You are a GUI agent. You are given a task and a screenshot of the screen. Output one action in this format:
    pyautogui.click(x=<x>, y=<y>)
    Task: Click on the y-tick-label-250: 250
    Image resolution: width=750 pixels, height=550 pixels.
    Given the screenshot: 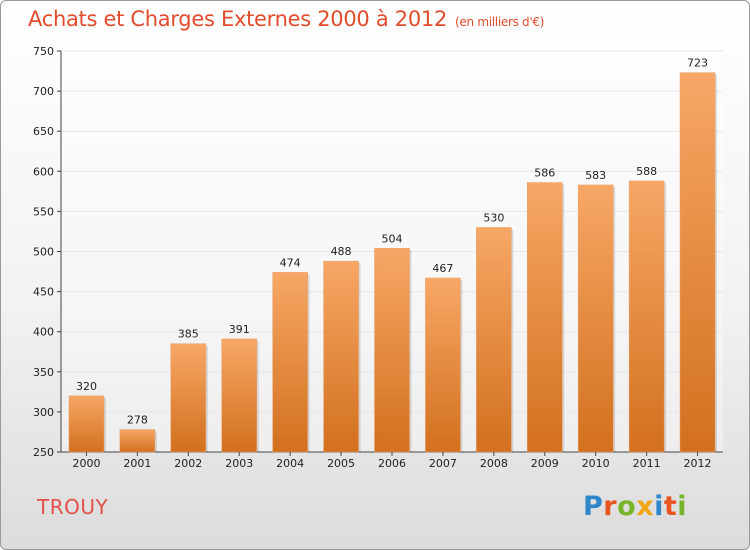 What is the action you would take?
    pyautogui.click(x=43, y=452)
    